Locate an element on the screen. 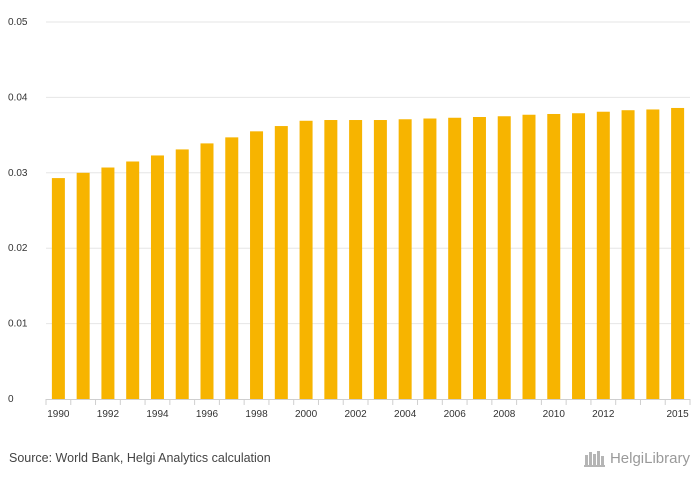 This screenshot has height=483, width=700. x-tick-label: 1998 is located at coordinates (256, 414).